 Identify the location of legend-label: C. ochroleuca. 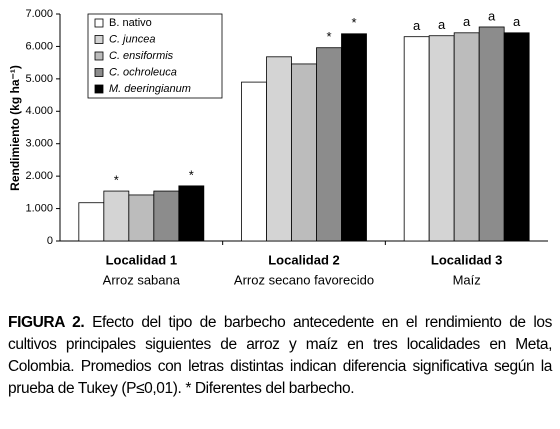
(143, 72).